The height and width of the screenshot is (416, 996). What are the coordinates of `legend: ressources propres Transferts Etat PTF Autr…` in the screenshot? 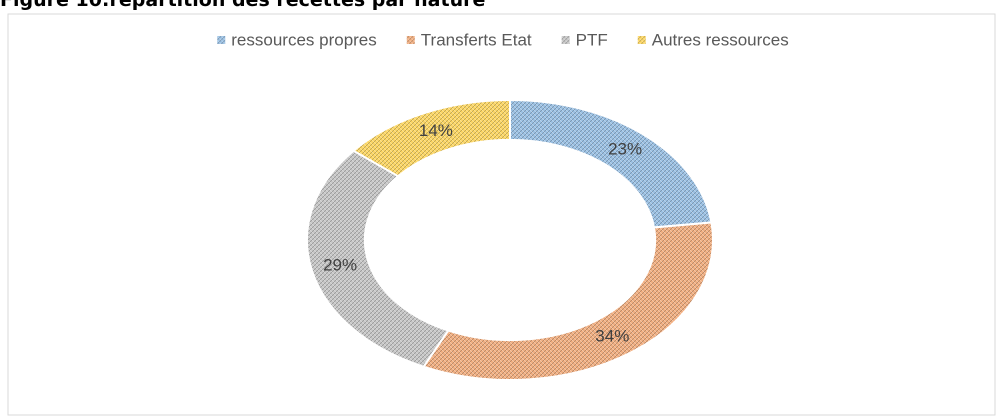 It's located at (503, 39).